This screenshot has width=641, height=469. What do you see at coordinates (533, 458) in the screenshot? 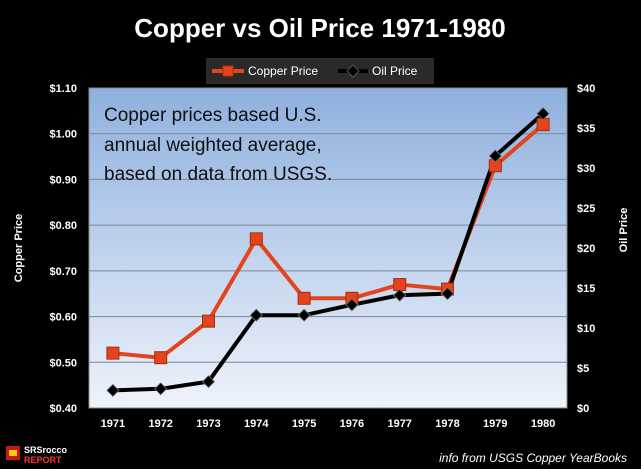
I see `source-note: info from USGS Copper YearBooks` at bounding box center [533, 458].